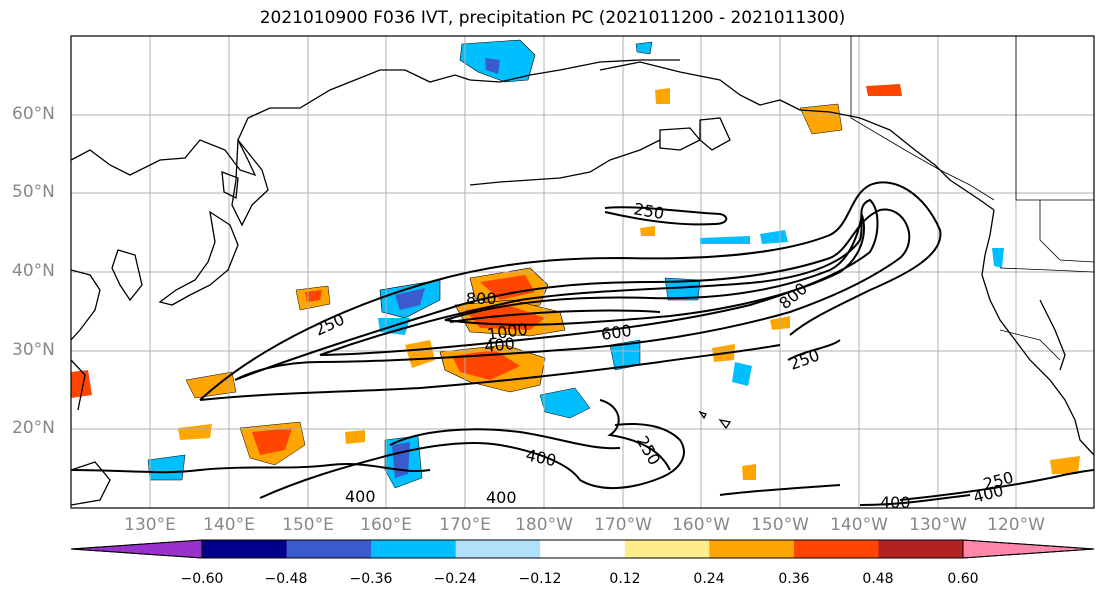 This screenshot has height=601, width=1105. What do you see at coordinates (386, 525) in the screenshot?
I see `lon-label: 160°E` at bounding box center [386, 525].